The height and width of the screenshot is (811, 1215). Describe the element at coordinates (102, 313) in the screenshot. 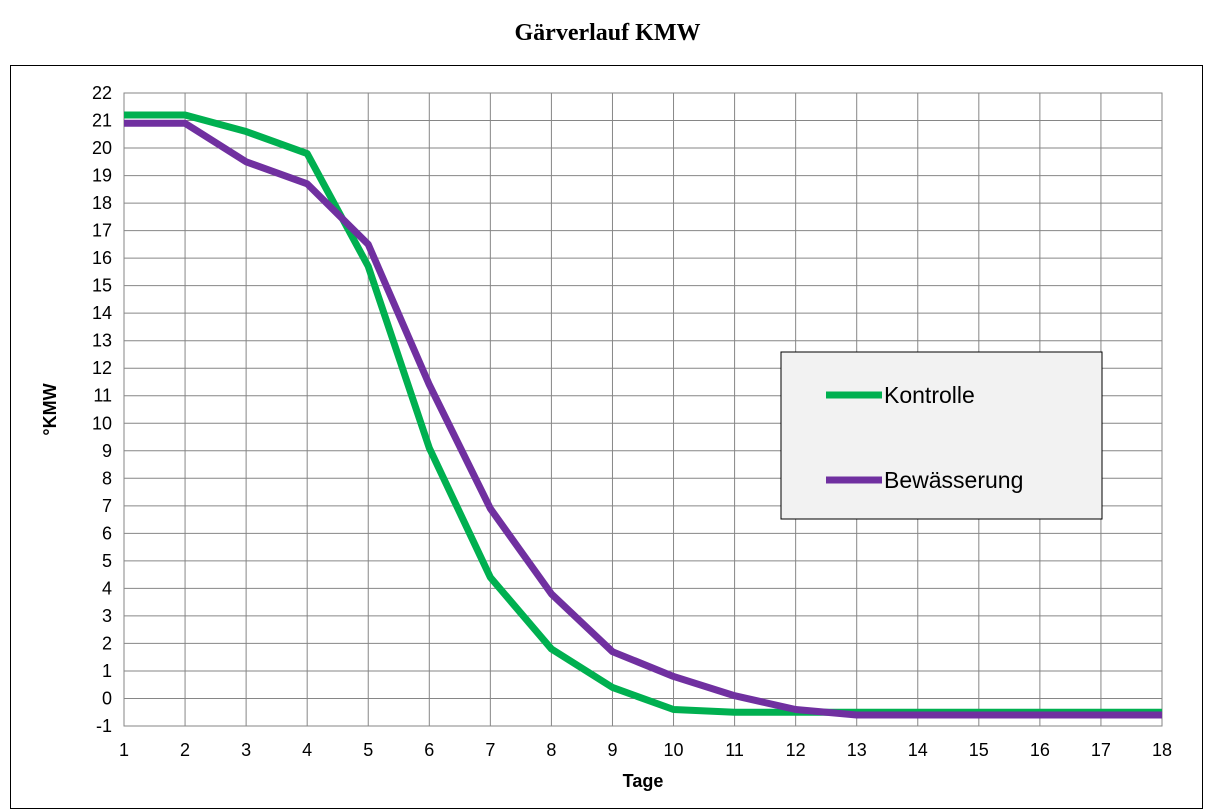

I see `y-tick-label: 14` at that location.